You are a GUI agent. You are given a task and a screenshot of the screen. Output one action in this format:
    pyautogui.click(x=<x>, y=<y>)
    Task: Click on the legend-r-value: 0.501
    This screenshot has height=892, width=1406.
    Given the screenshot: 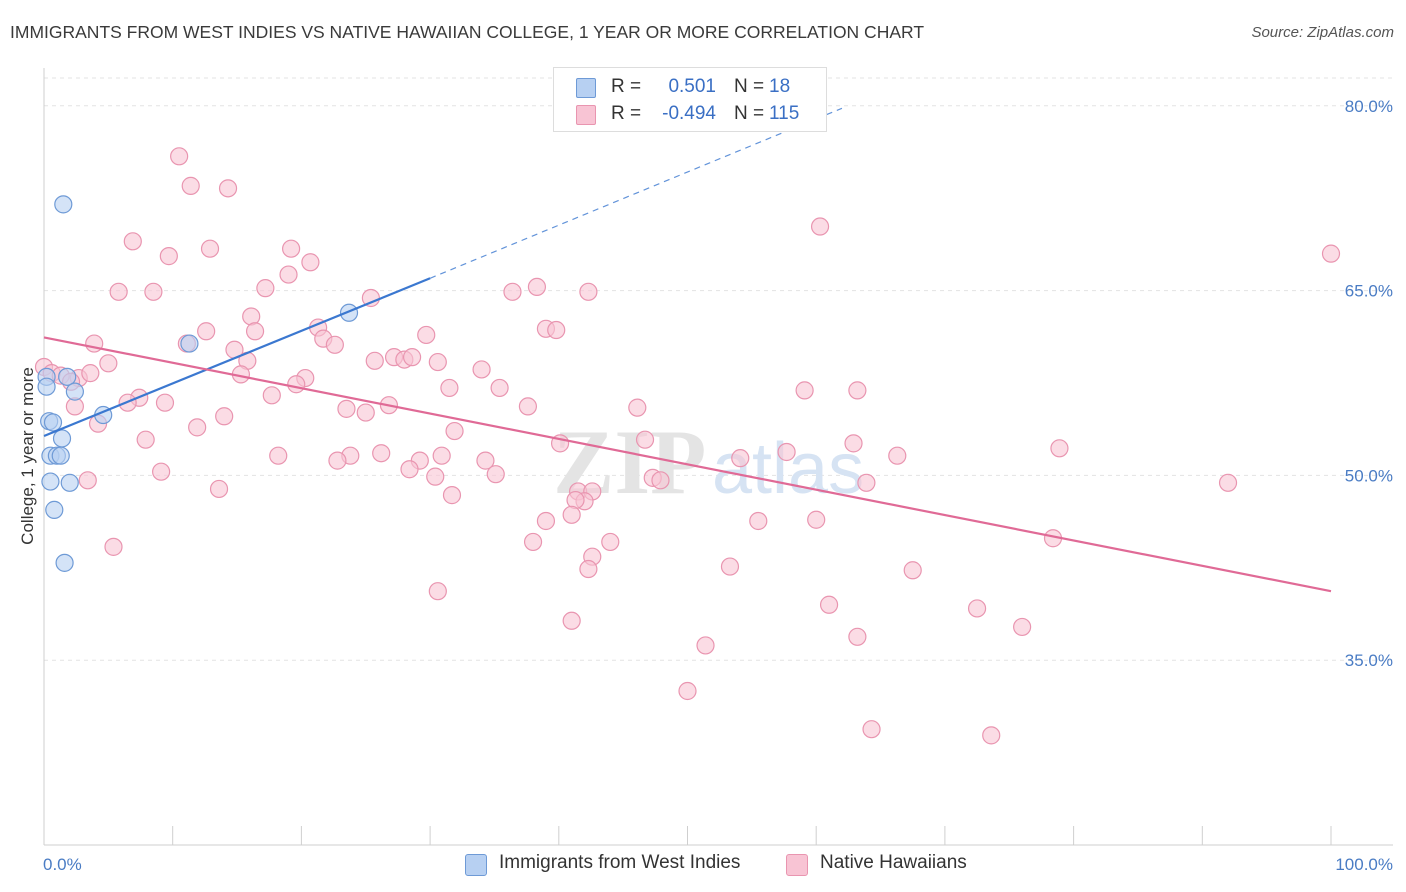 What is the action you would take?
    pyautogui.click(x=692, y=86)
    